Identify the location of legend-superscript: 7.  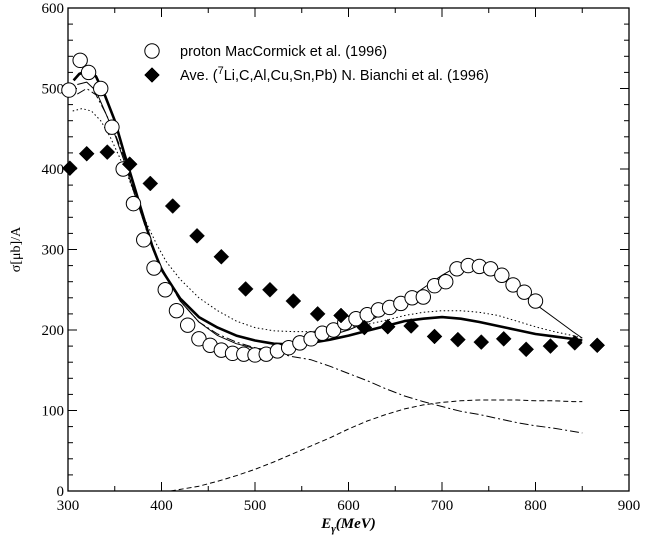
(221, 71).